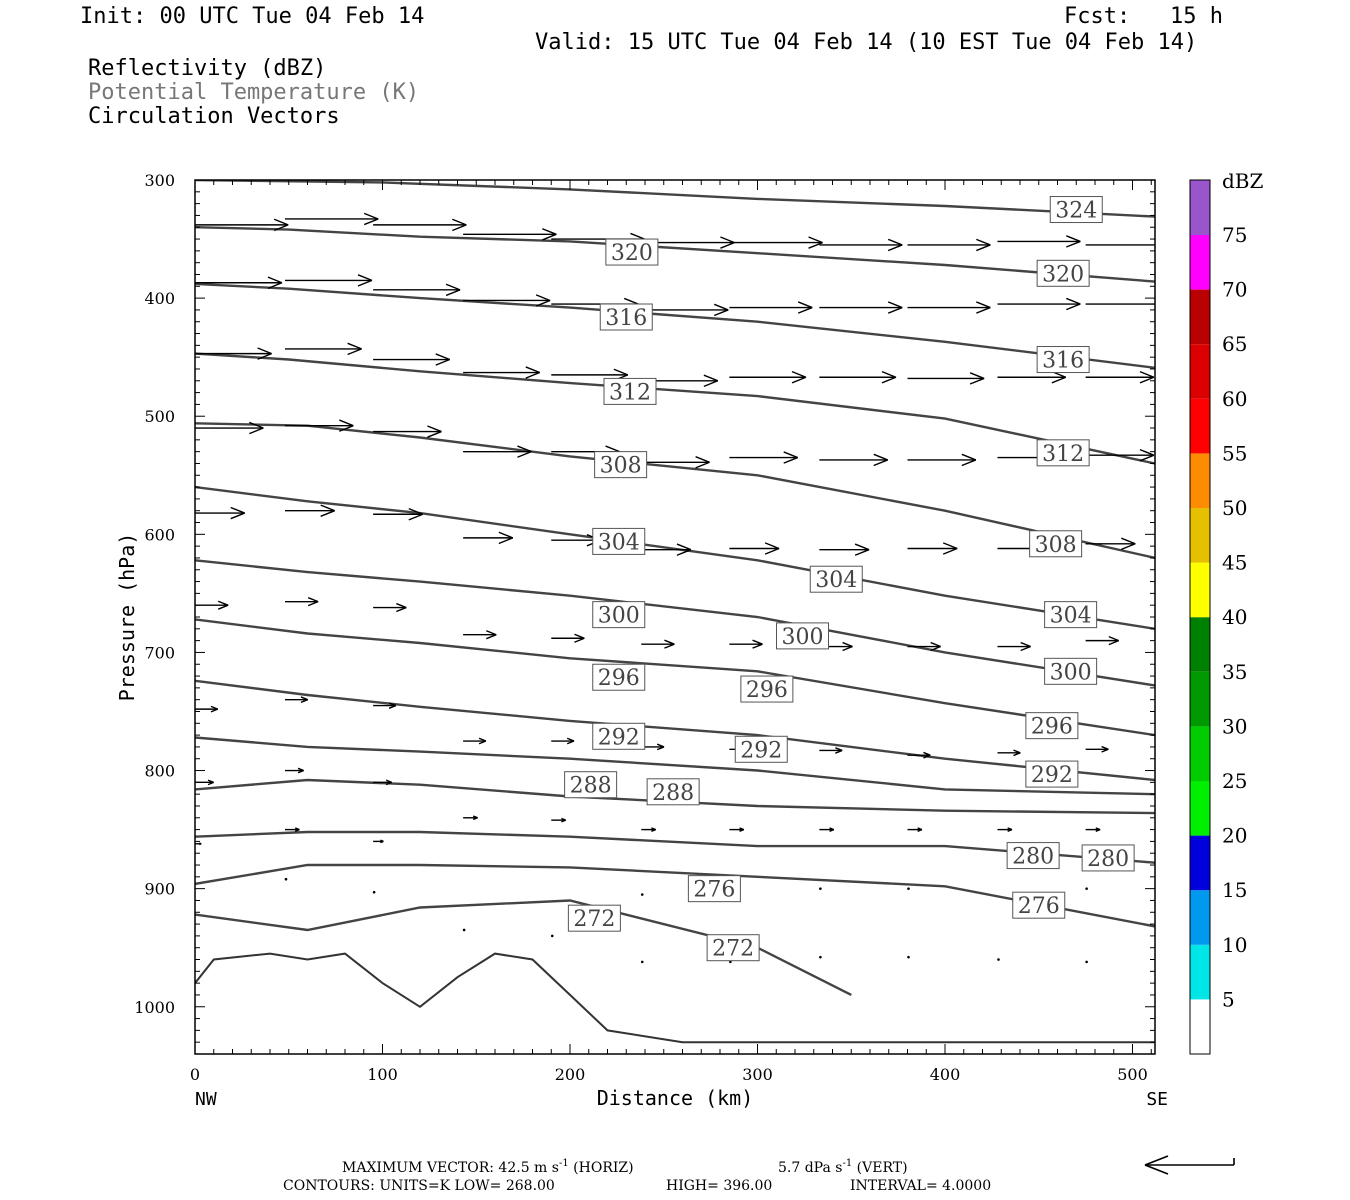 The image size is (1350, 1200). What do you see at coordinates (733, 948) in the screenshot?
I see `contour-label: 272` at bounding box center [733, 948].